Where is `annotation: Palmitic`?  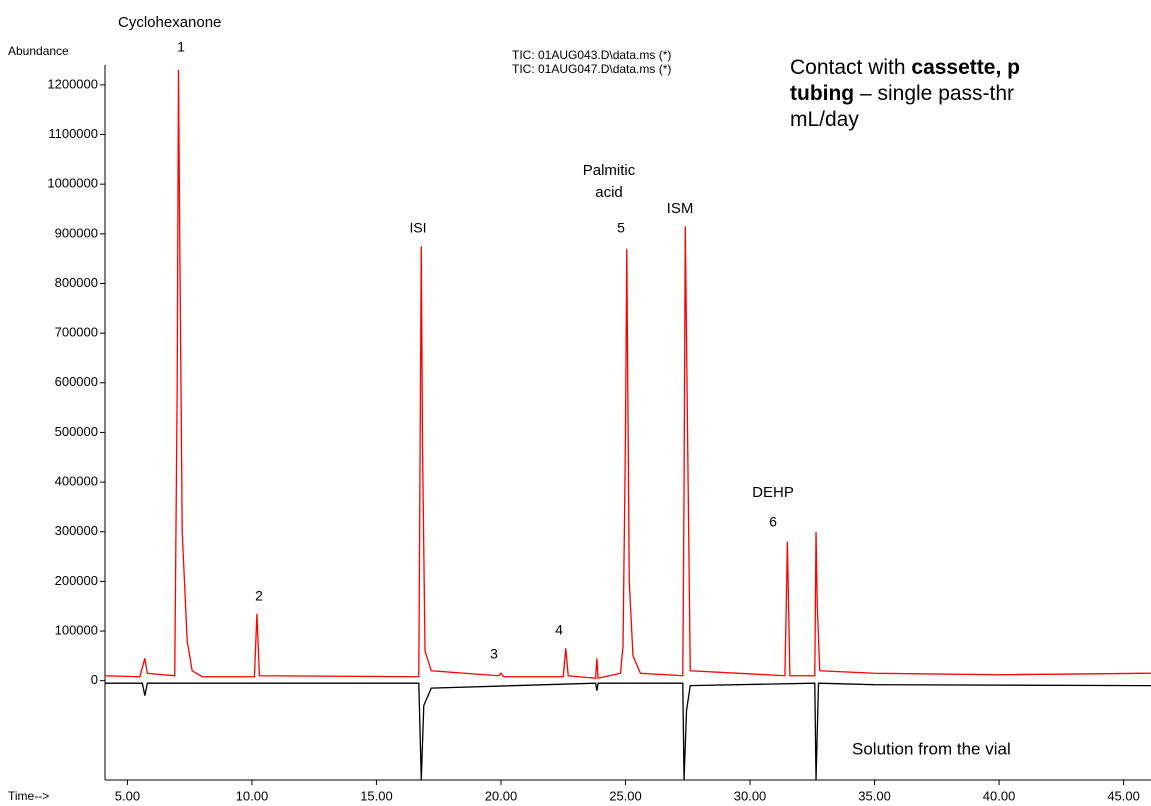 annotation: Palmitic is located at coordinates (609, 170).